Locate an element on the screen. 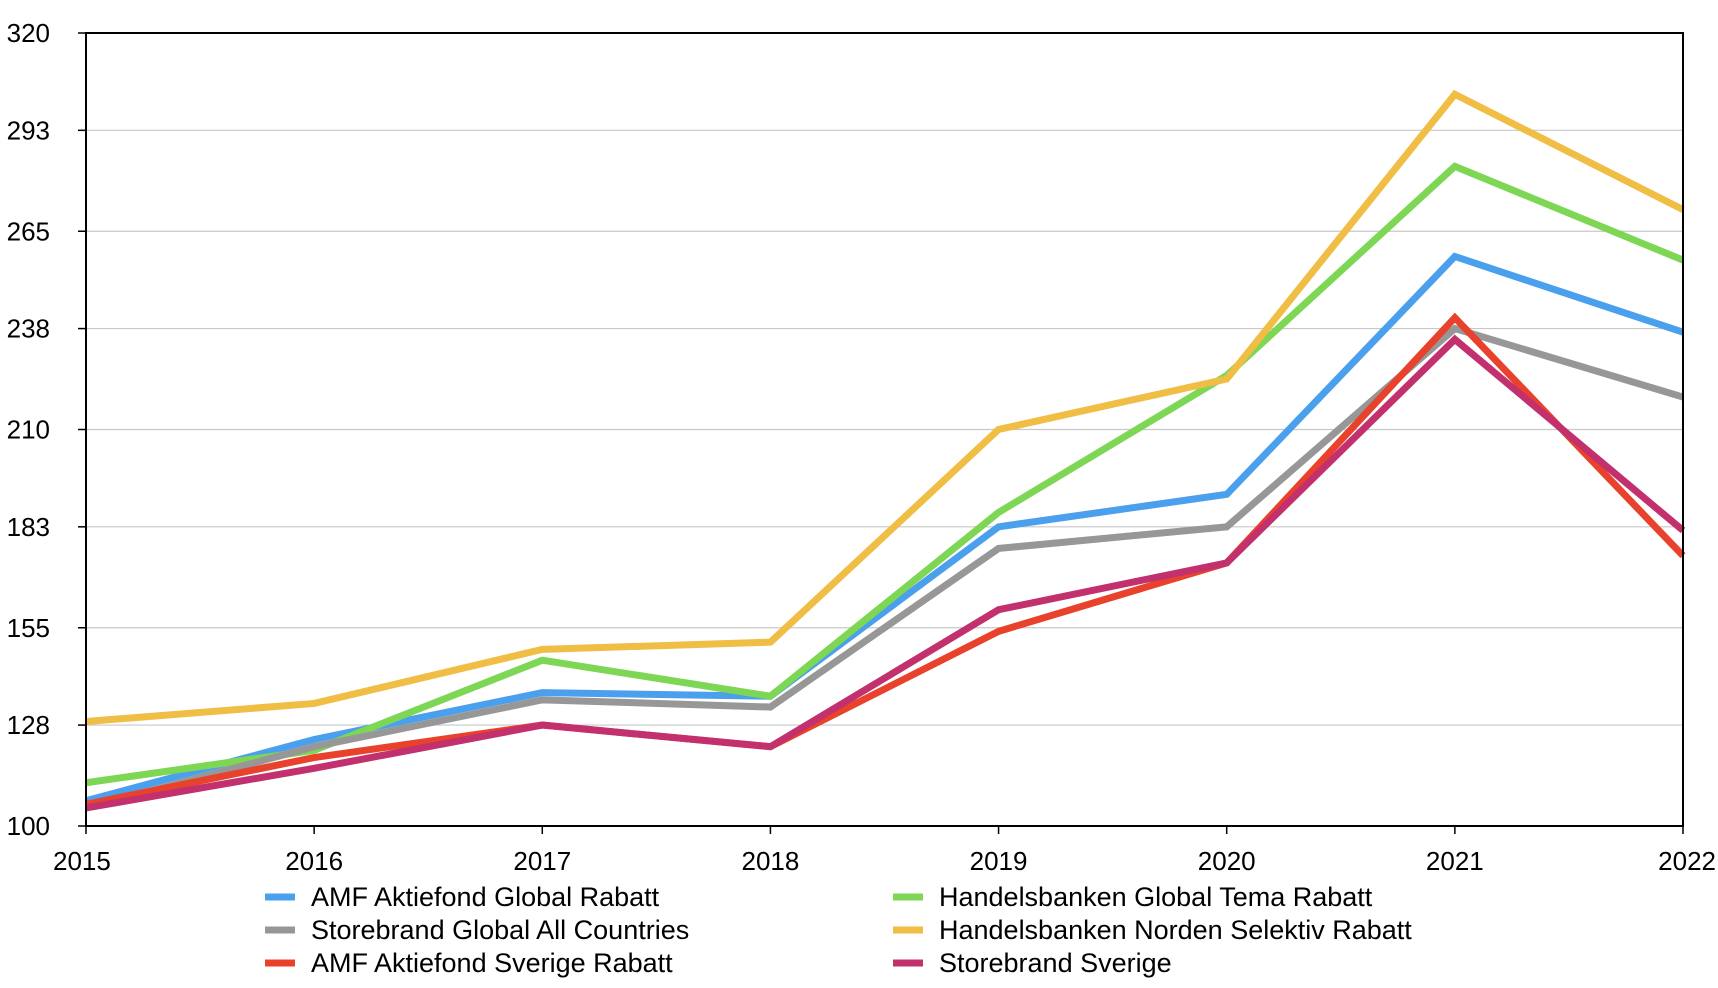 The image size is (1718, 988). x-tick-label: 2018 is located at coordinates (771, 861).